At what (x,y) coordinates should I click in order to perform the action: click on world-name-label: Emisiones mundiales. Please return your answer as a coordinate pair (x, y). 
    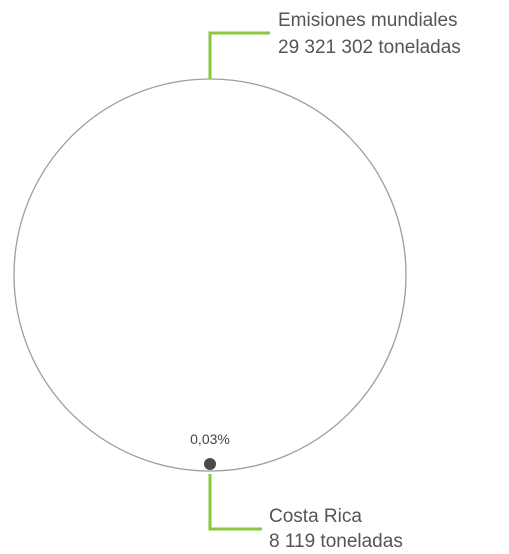
    Looking at the image, I should click on (368, 20).